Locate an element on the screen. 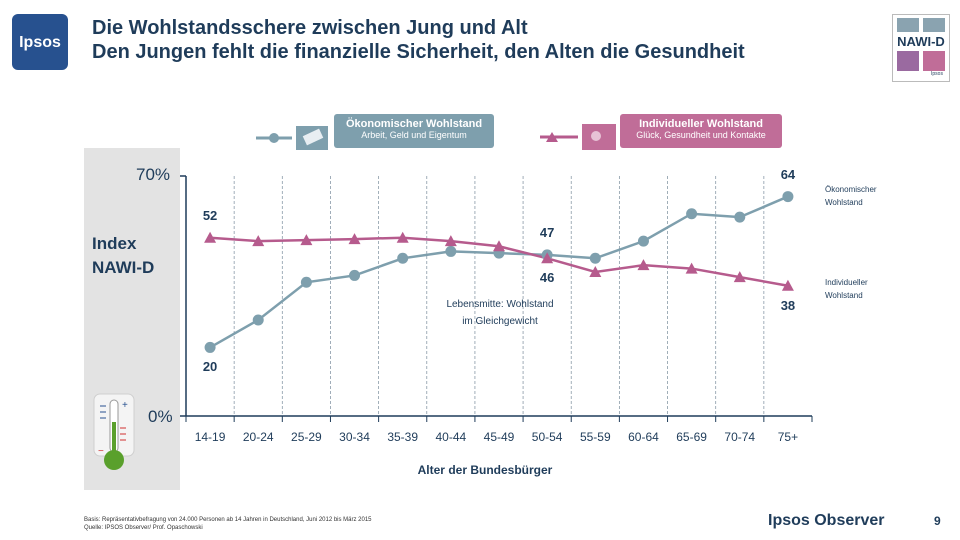  series-label-individual: Individueller Wohlstand is located at coordinates (846, 289).